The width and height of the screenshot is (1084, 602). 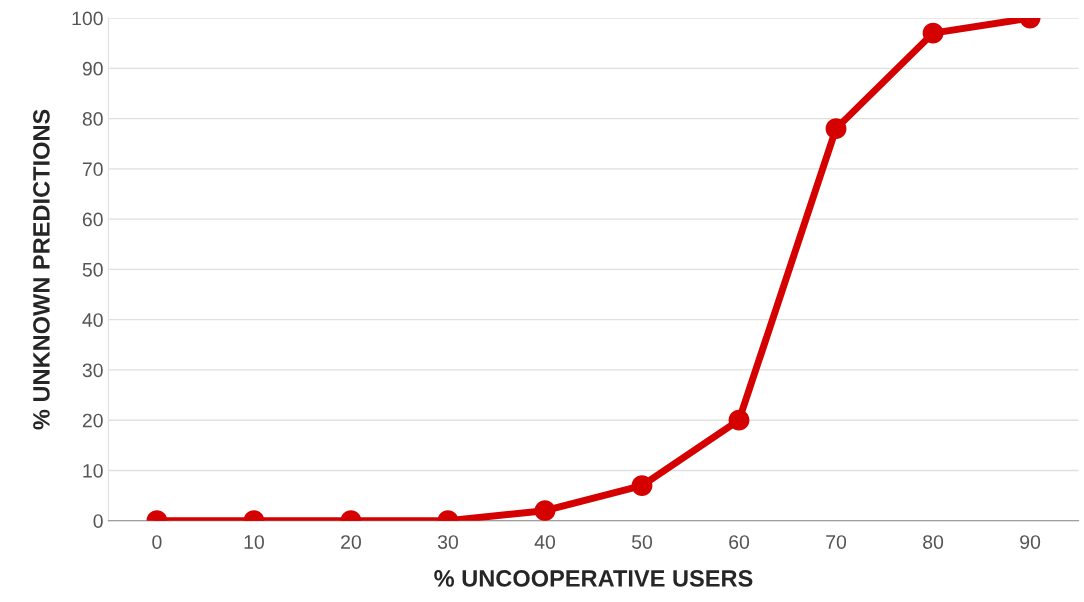 I want to click on x-tick-label: 40, so click(x=545, y=542).